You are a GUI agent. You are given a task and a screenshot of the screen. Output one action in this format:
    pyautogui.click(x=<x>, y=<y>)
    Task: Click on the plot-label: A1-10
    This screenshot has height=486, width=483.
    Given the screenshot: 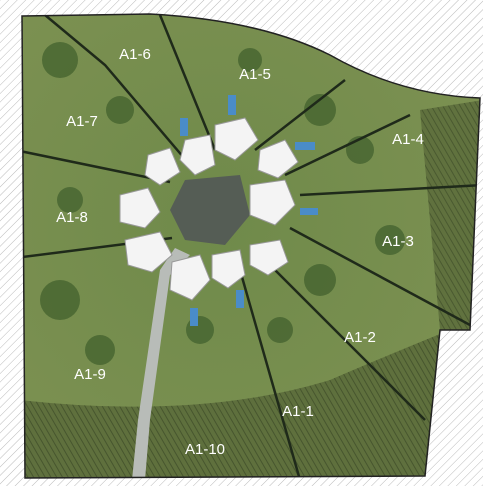 What is the action you would take?
    pyautogui.click(x=205, y=449)
    